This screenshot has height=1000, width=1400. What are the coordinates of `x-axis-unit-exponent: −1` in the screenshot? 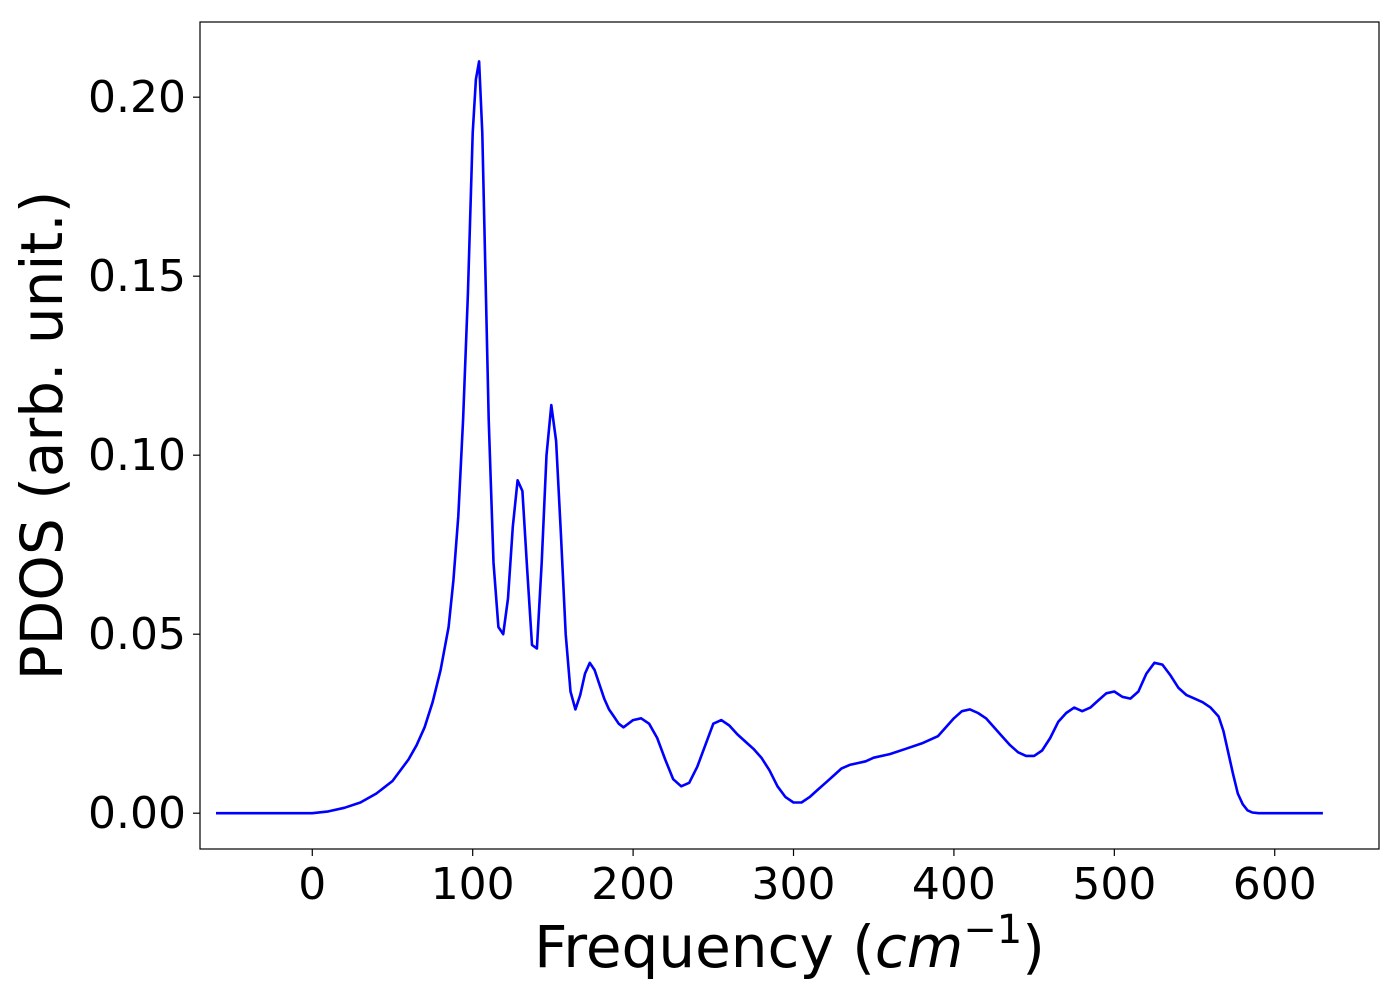 It's located at (992, 930).